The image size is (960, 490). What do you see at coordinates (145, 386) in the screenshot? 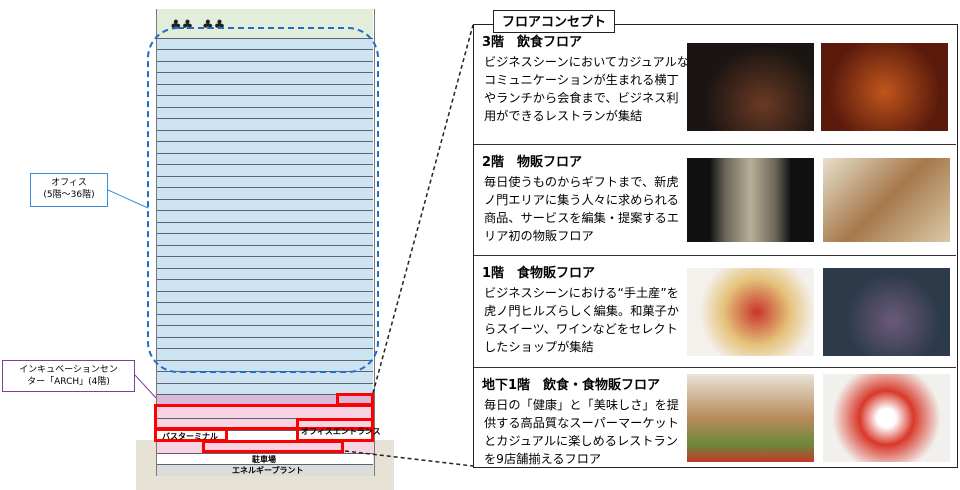
I see `incubation-callout-line` at bounding box center [145, 386].